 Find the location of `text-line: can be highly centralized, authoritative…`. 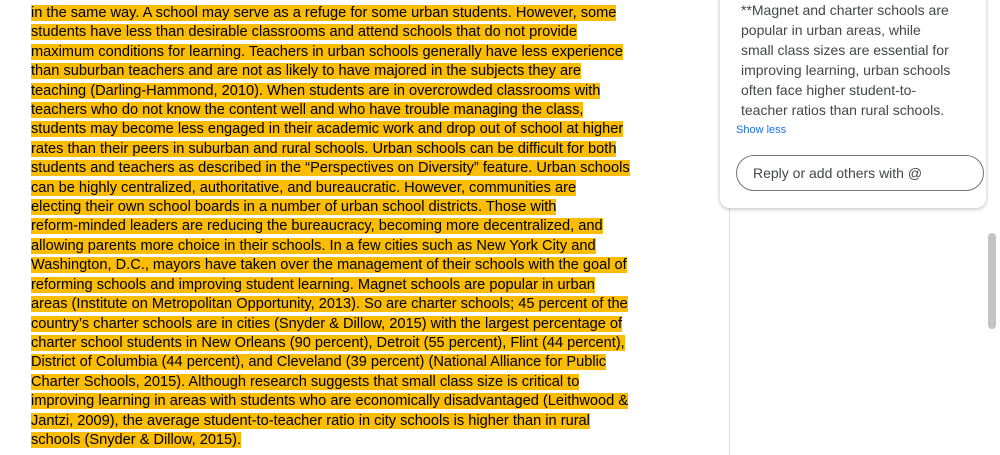

text-line: can be highly centralized, authoritative… is located at coordinates (351, 188).